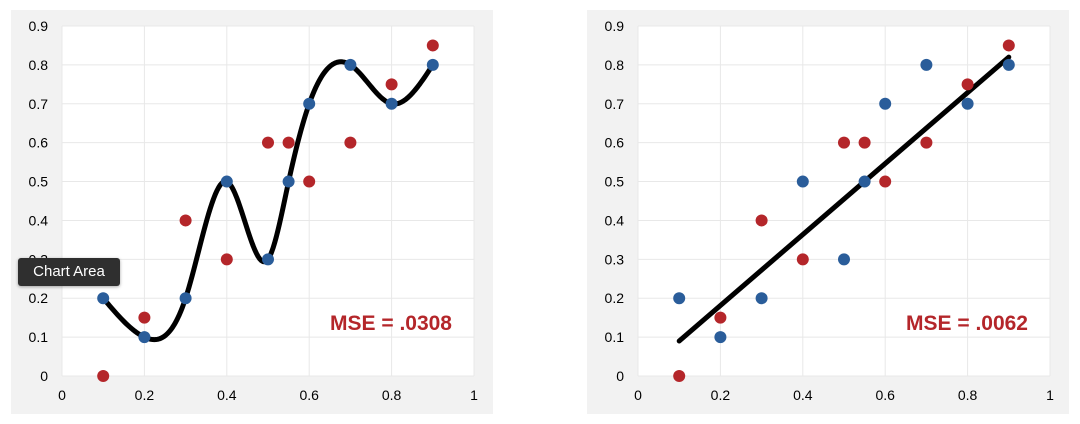 The image size is (1080, 424). I want to click on chart-area-tooltip: Chart Area, so click(69, 272).